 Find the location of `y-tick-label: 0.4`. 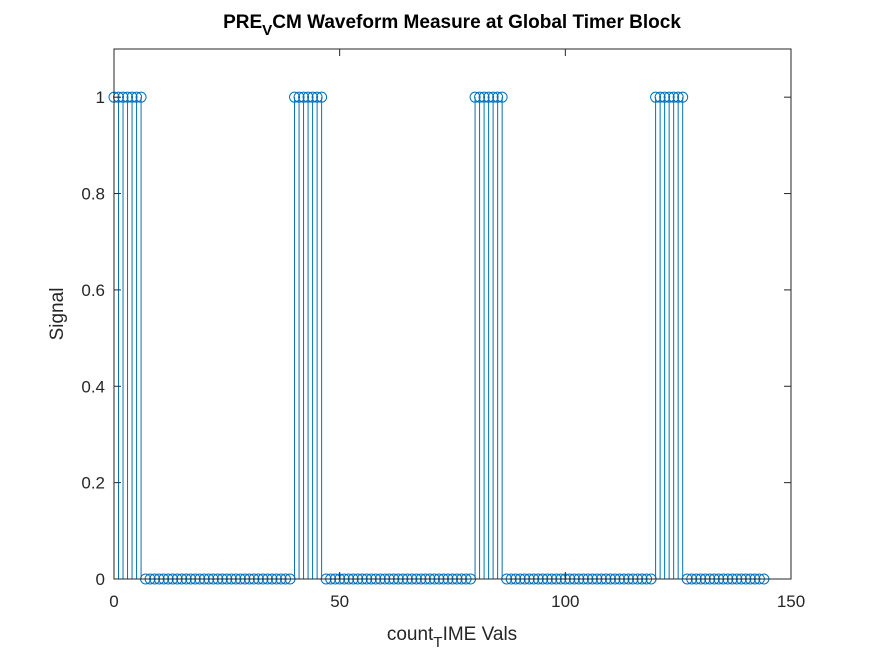

y-tick-label: 0.4 is located at coordinates (93, 386).